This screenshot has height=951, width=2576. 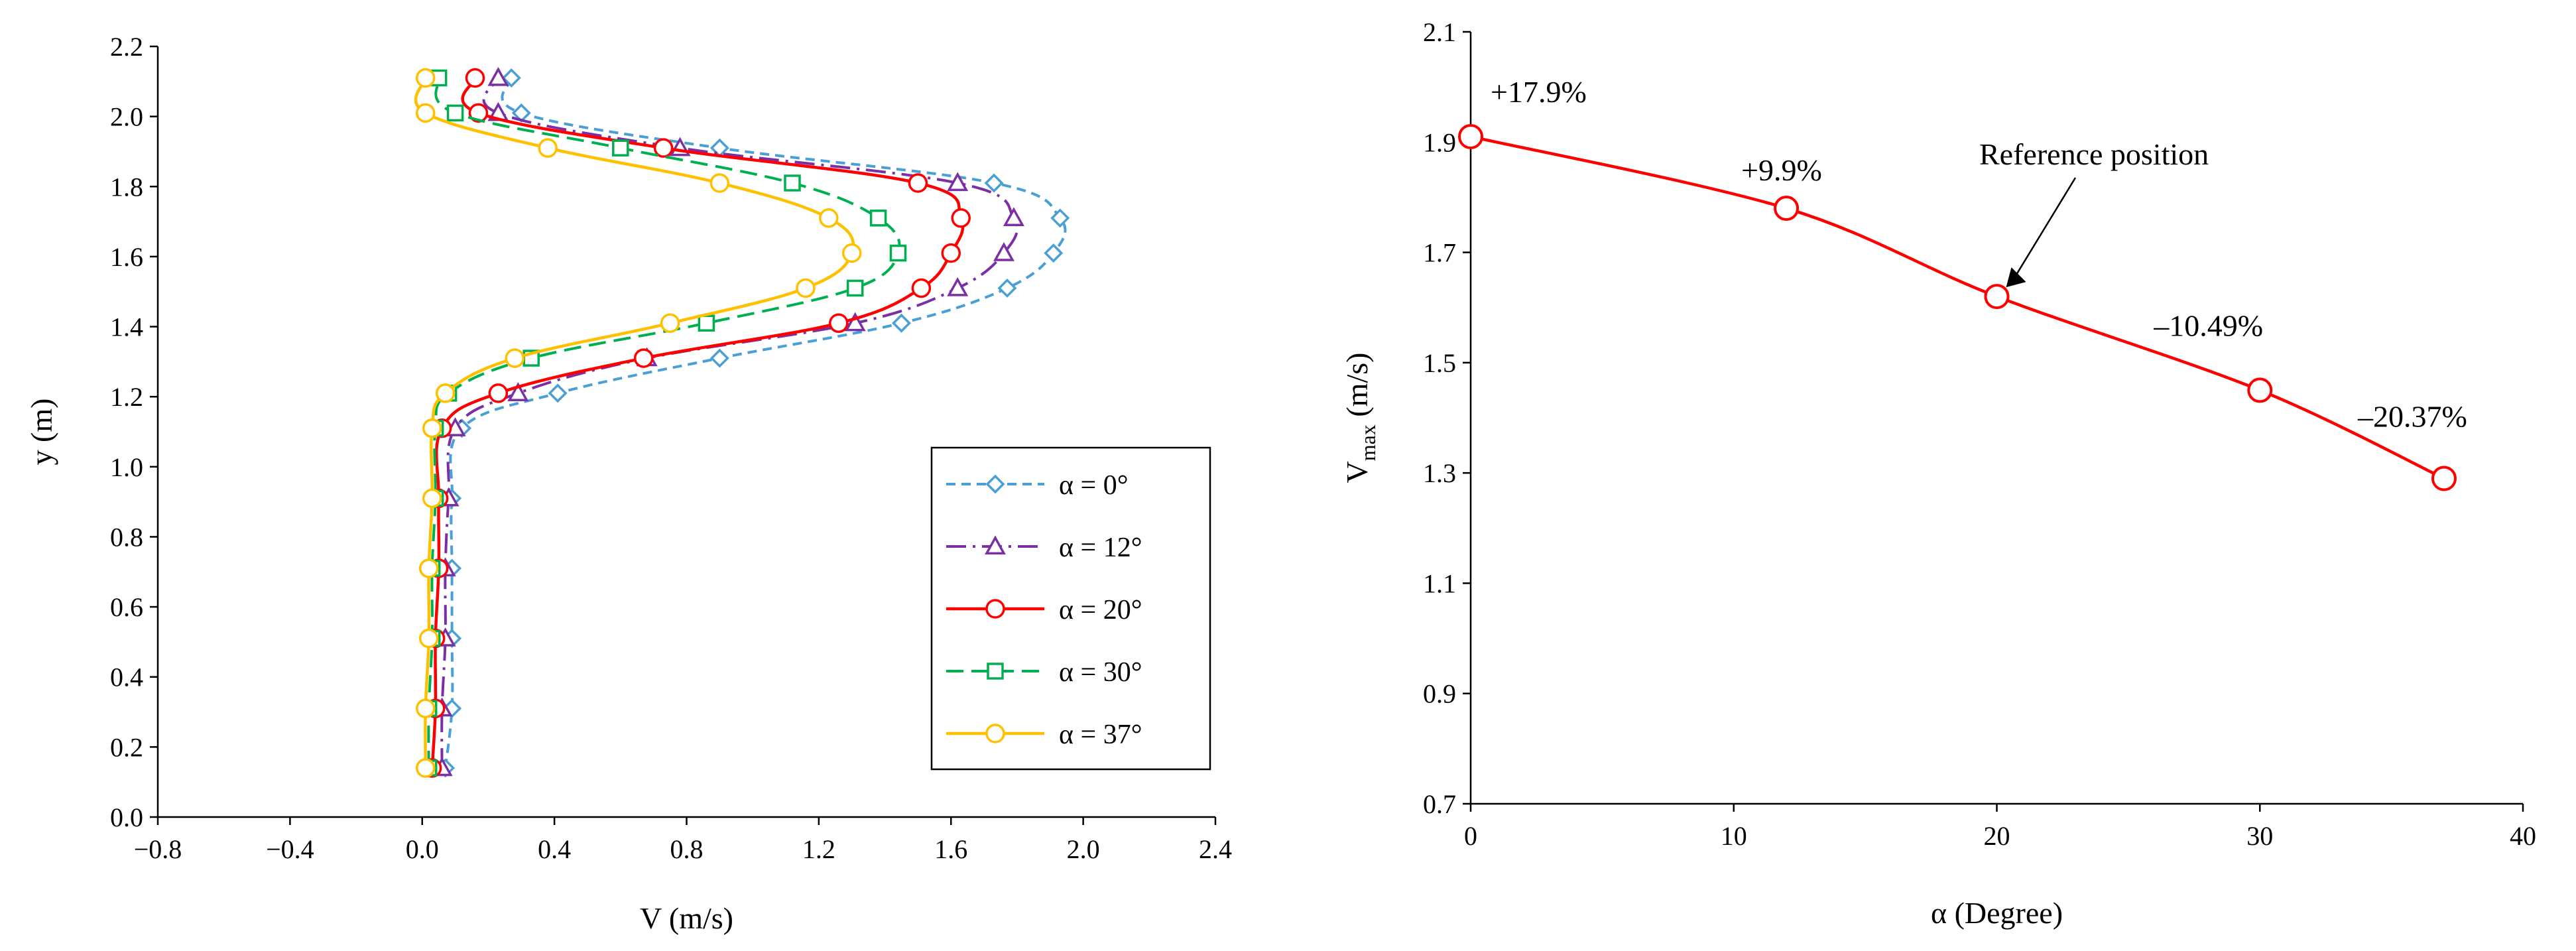 What do you see at coordinates (687, 849) in the screenshot?
I see `x-tick-label: 0.8` at bounding box center [687, 849].